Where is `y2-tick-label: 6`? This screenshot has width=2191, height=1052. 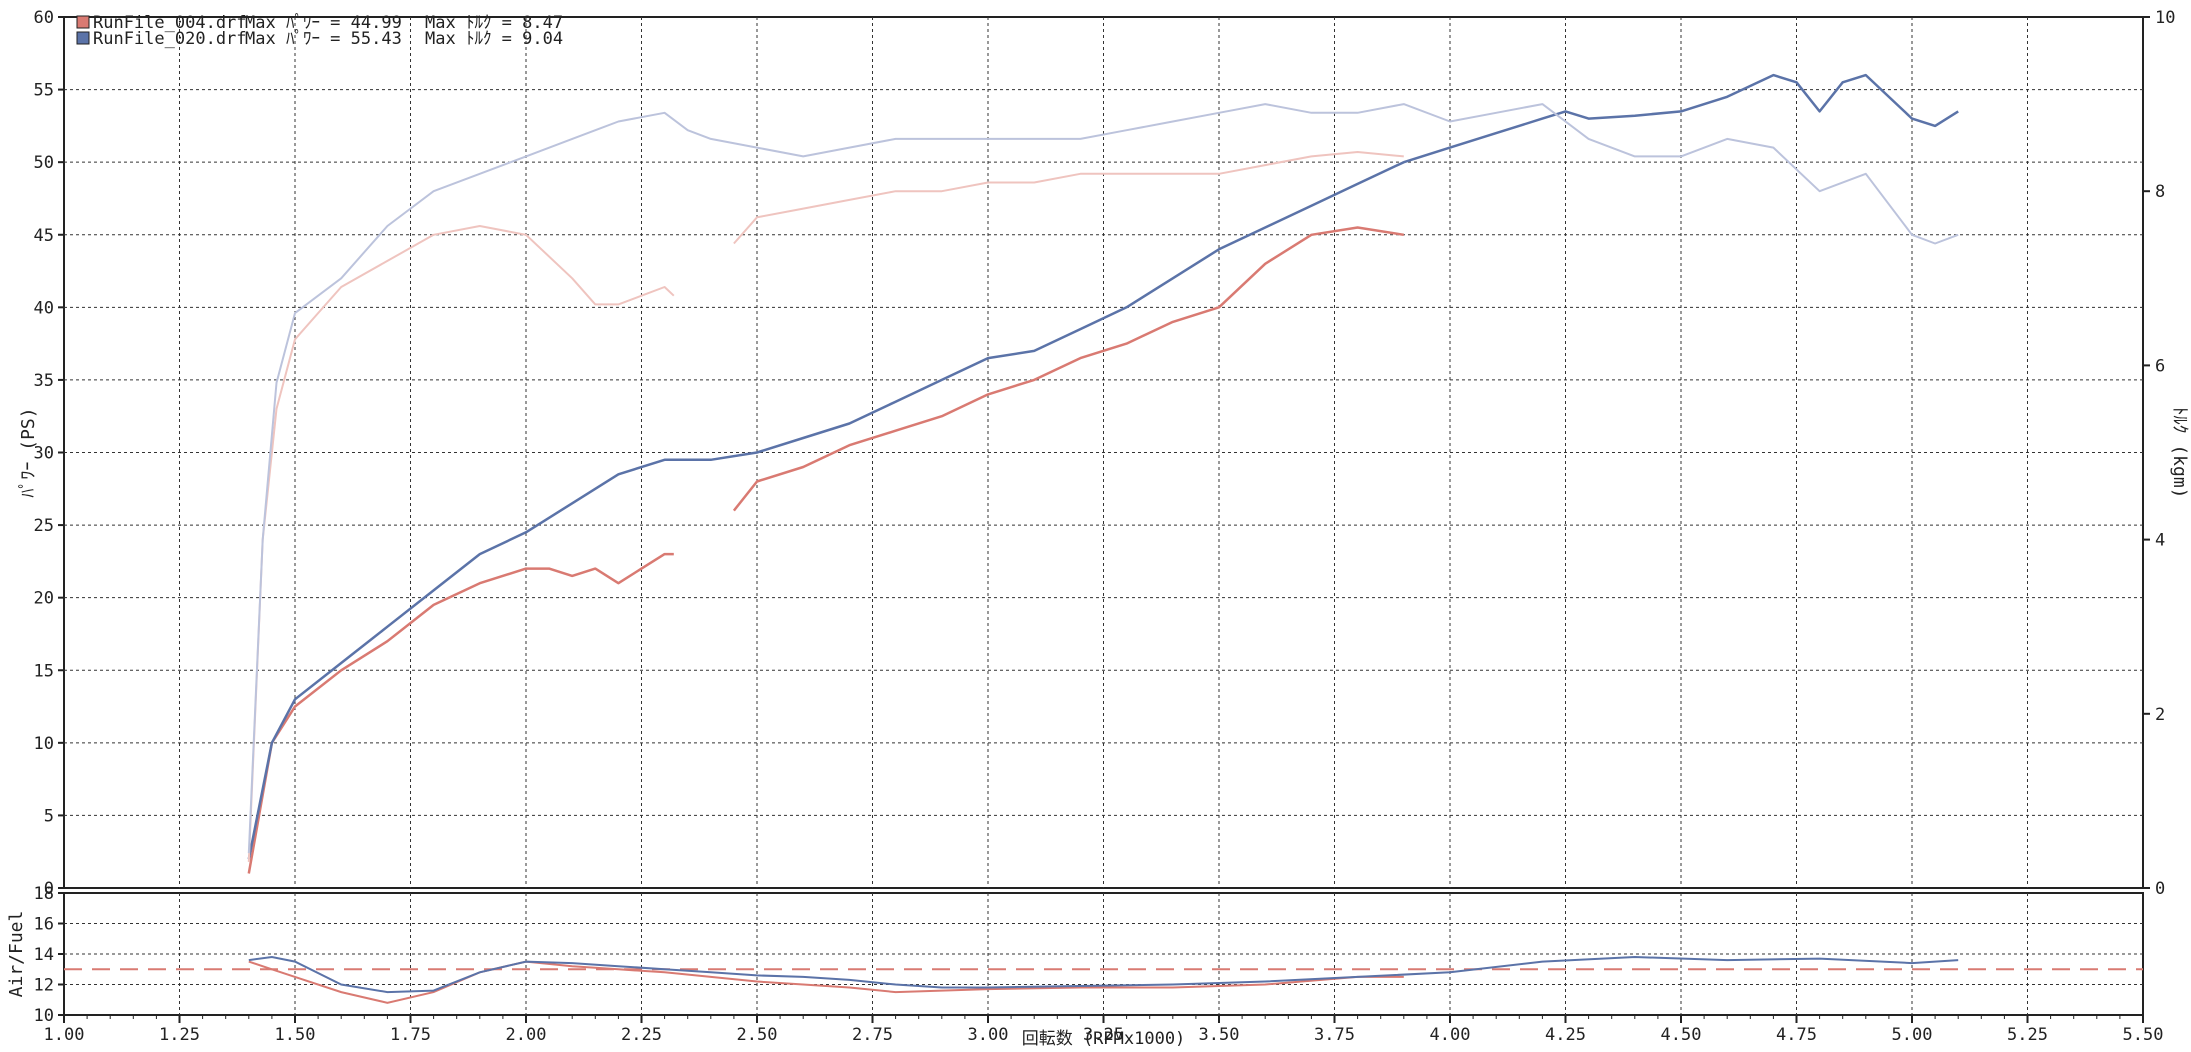
y2-tick-label: 6 is located at coordinates (2160, 366).